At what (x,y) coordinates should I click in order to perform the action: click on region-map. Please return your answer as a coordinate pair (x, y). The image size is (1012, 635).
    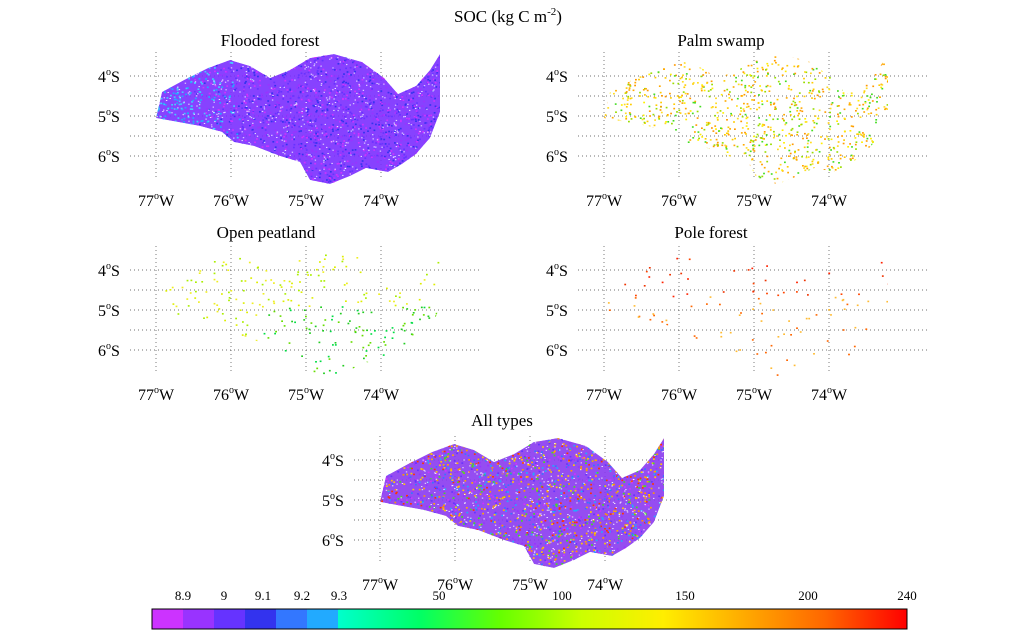
    Looking at the image, I should click on (302, 314).